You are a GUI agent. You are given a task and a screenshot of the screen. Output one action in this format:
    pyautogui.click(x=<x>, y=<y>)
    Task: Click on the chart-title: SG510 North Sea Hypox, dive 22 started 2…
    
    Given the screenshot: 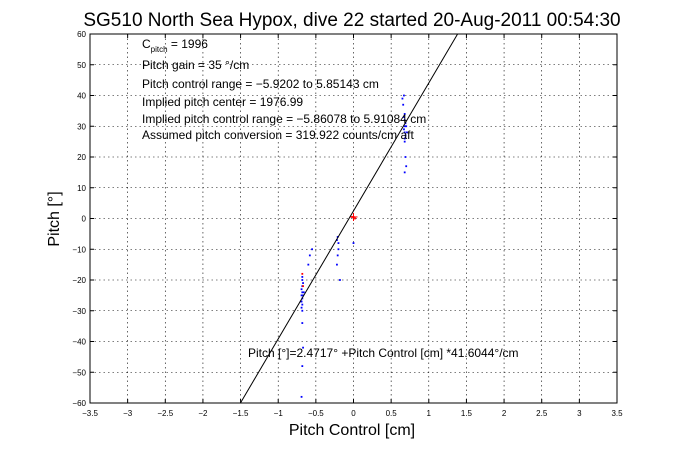 What is the action you would take?
    pyautogui.click(x=351, y=20)
    